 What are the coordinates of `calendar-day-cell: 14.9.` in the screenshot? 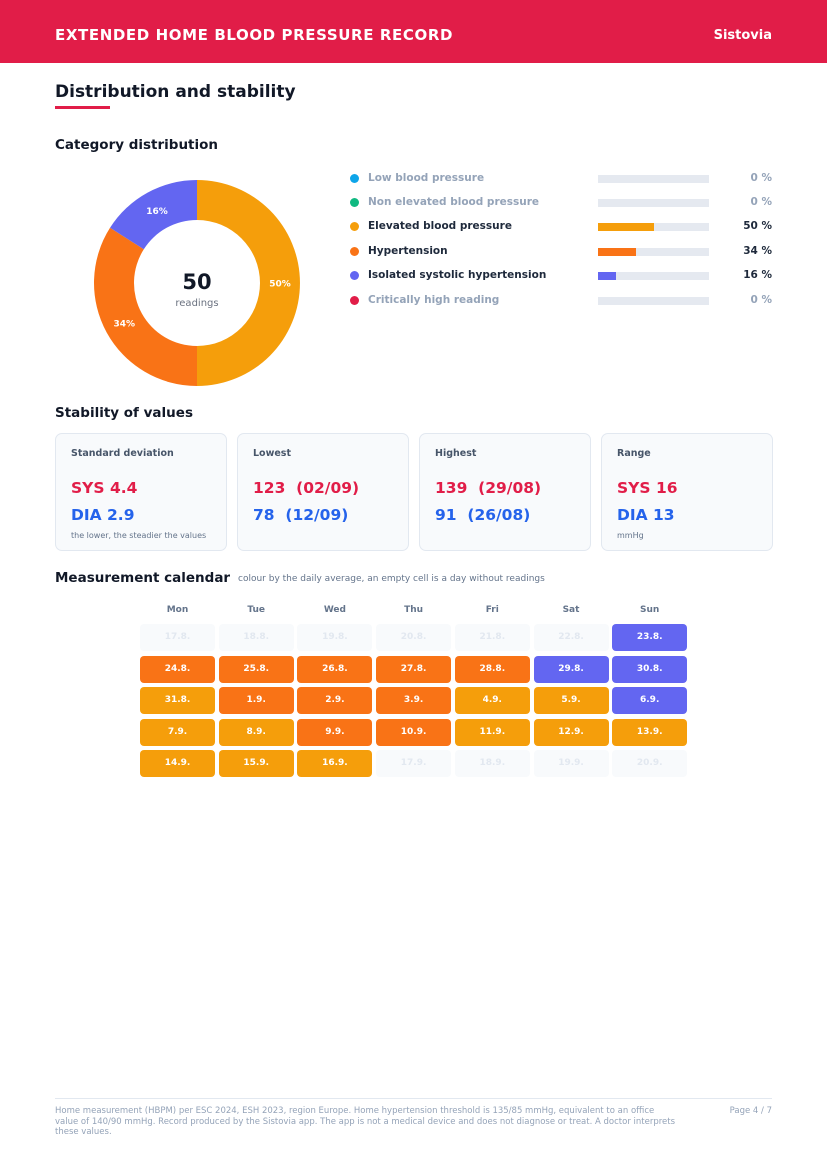 It's located at (177, 764).